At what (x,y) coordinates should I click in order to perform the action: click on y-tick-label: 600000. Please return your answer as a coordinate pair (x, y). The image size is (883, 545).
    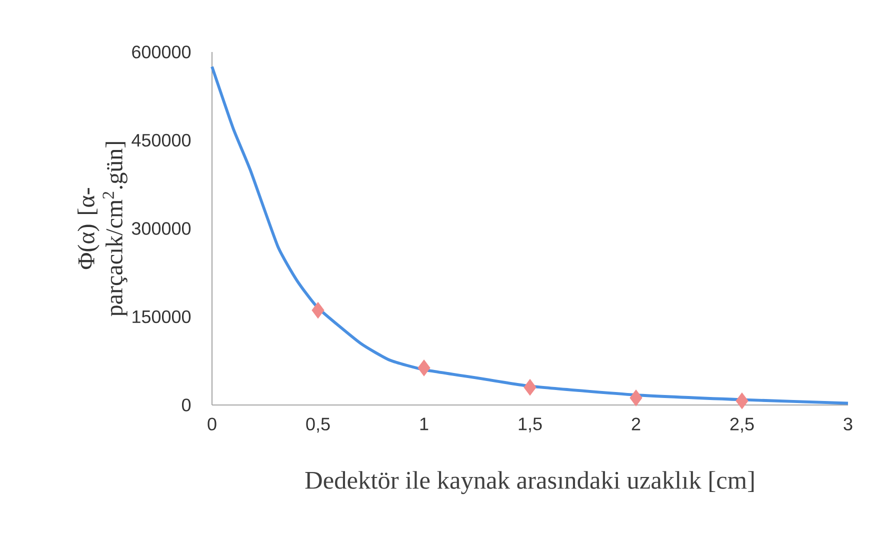
    Looking at the image, I should click on (161, 52).